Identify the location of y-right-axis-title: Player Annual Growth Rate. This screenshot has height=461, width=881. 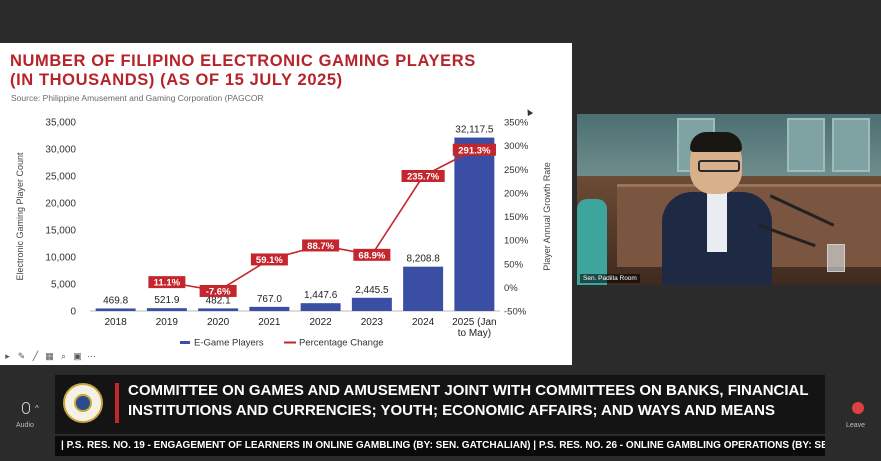
(547, 216).